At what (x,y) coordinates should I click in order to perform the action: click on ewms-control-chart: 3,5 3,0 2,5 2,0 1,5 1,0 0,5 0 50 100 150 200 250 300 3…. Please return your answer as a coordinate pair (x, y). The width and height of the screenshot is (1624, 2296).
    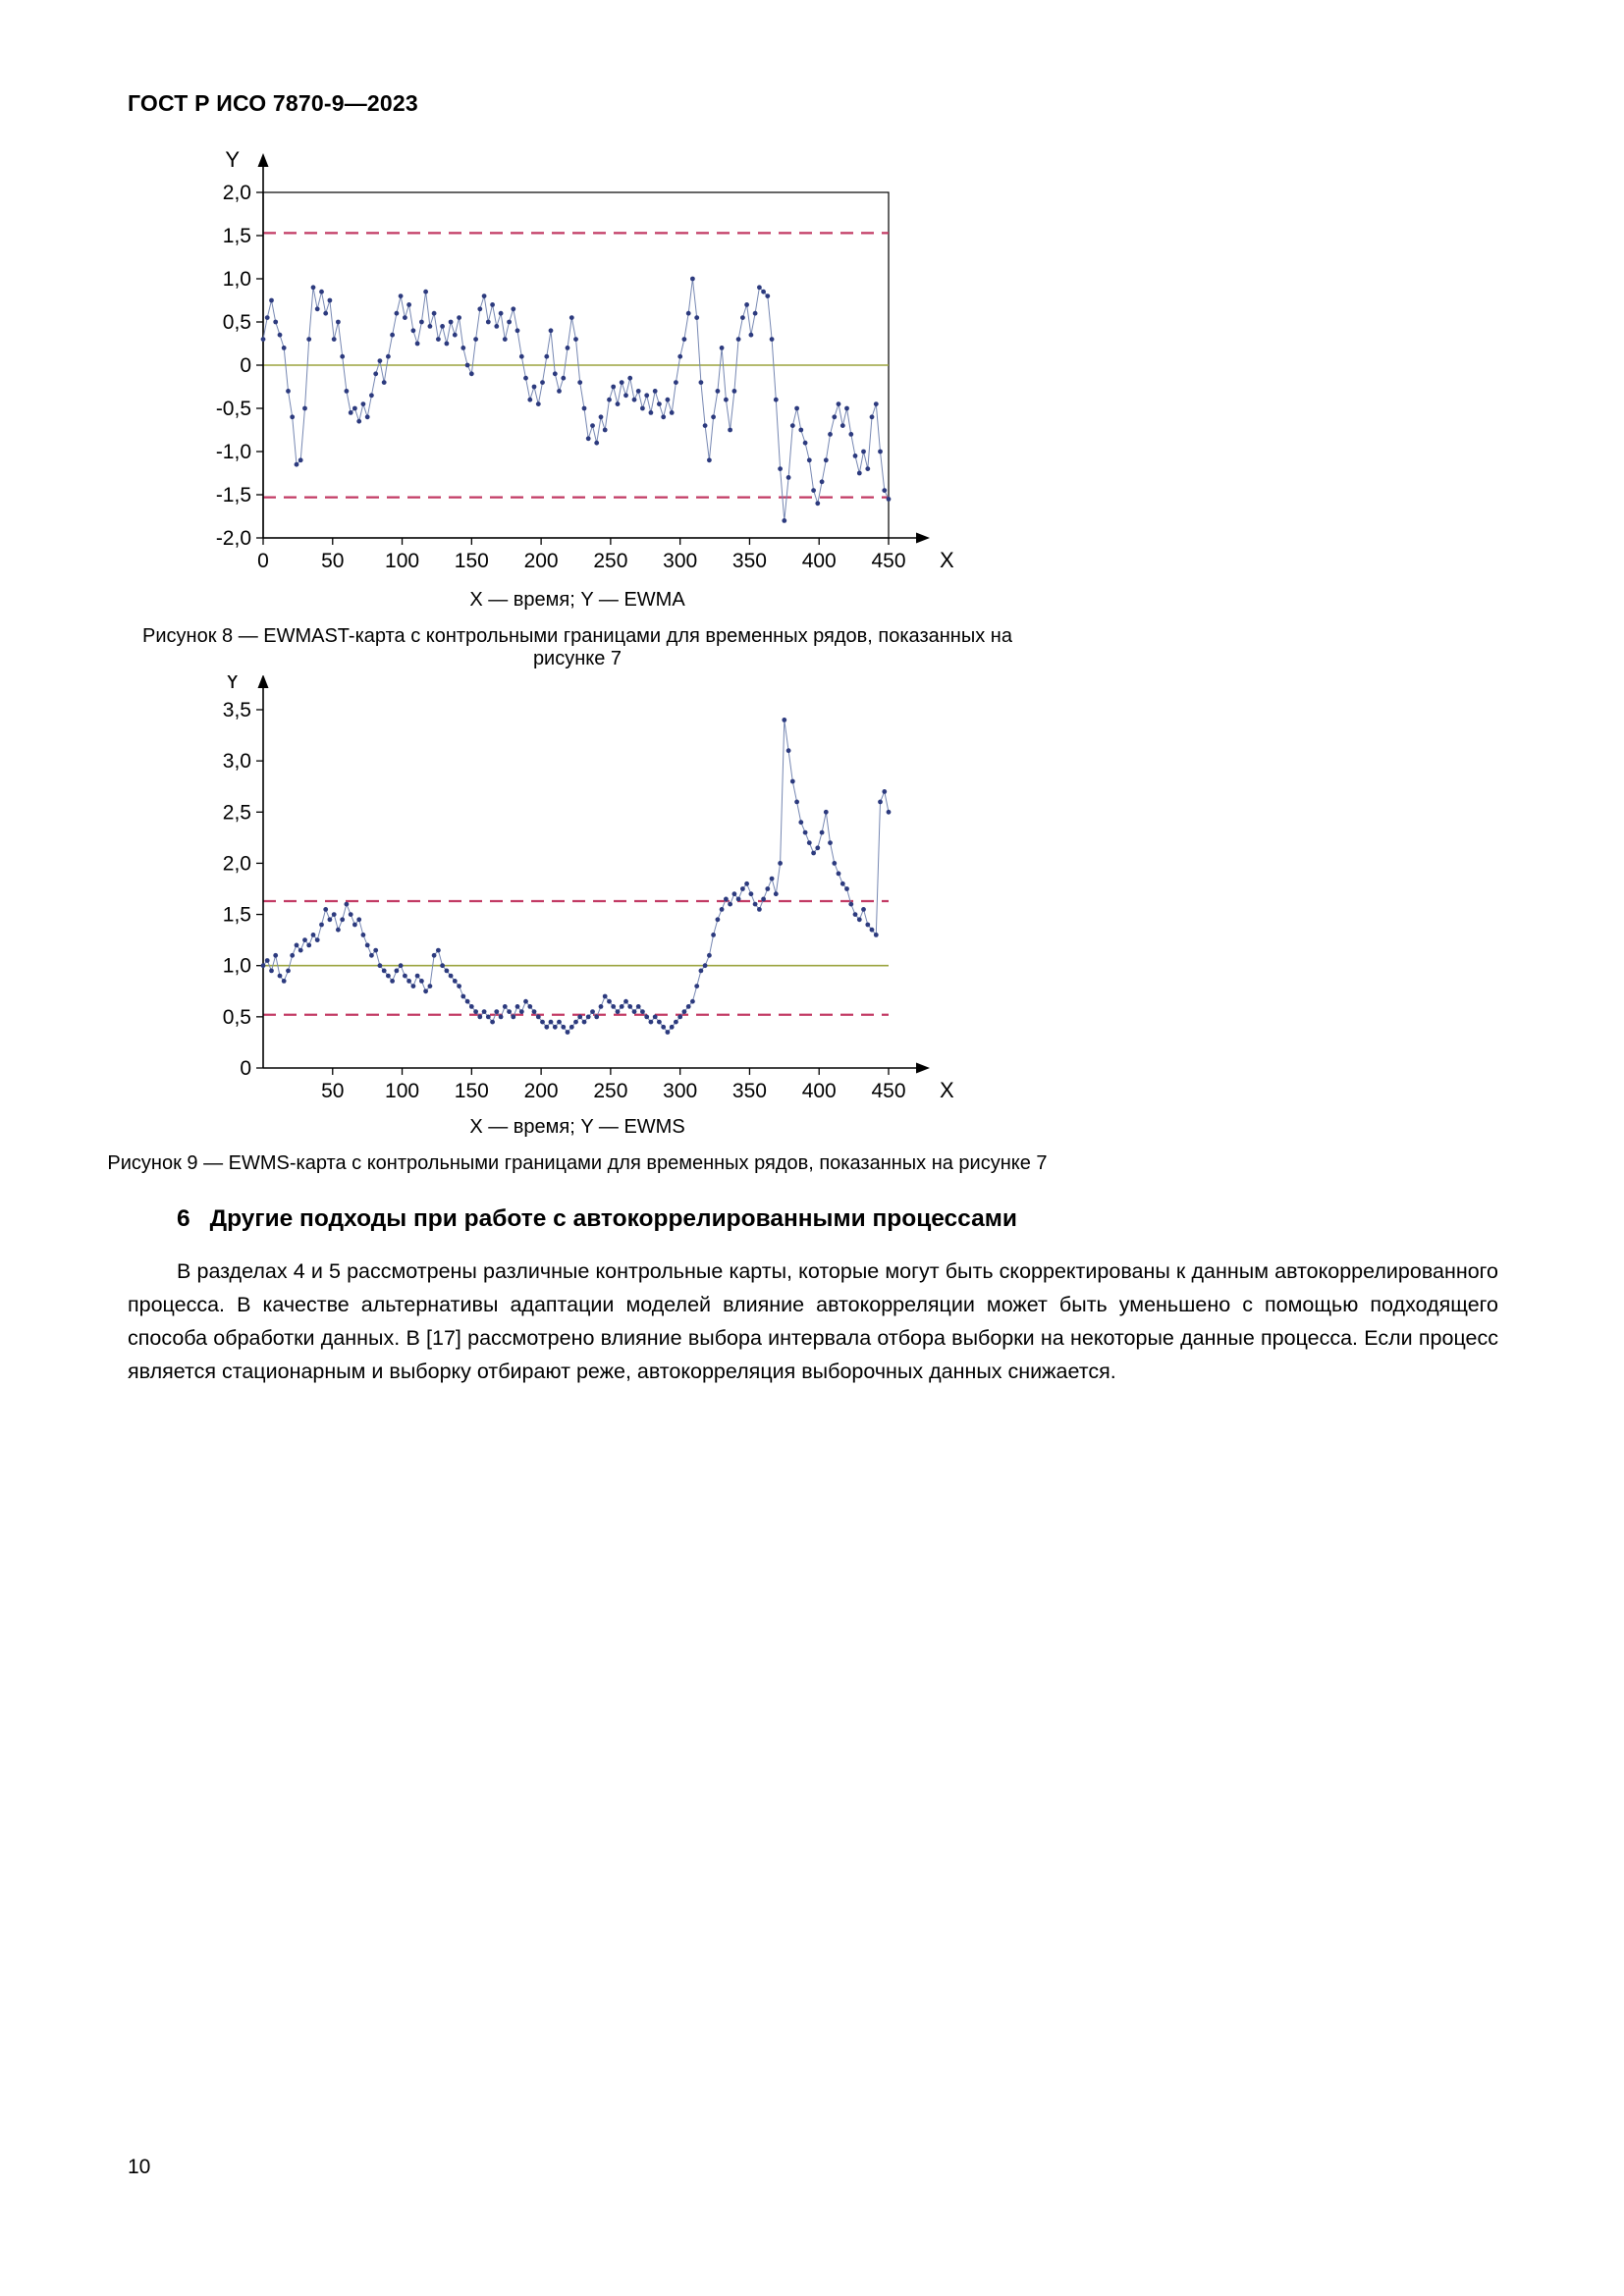
    Looking at the image, I should click on (588, 888).